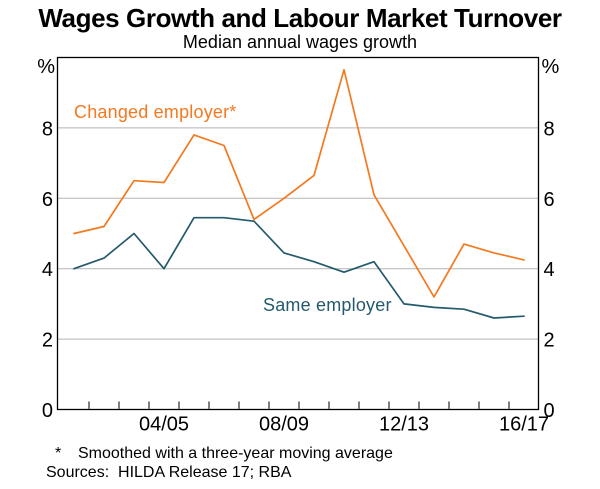  What do you see at coordinates (155, 112) in the screenshot?
I see `series-label-changed-employer: Changed employer*` at bounding box center [155, 112].